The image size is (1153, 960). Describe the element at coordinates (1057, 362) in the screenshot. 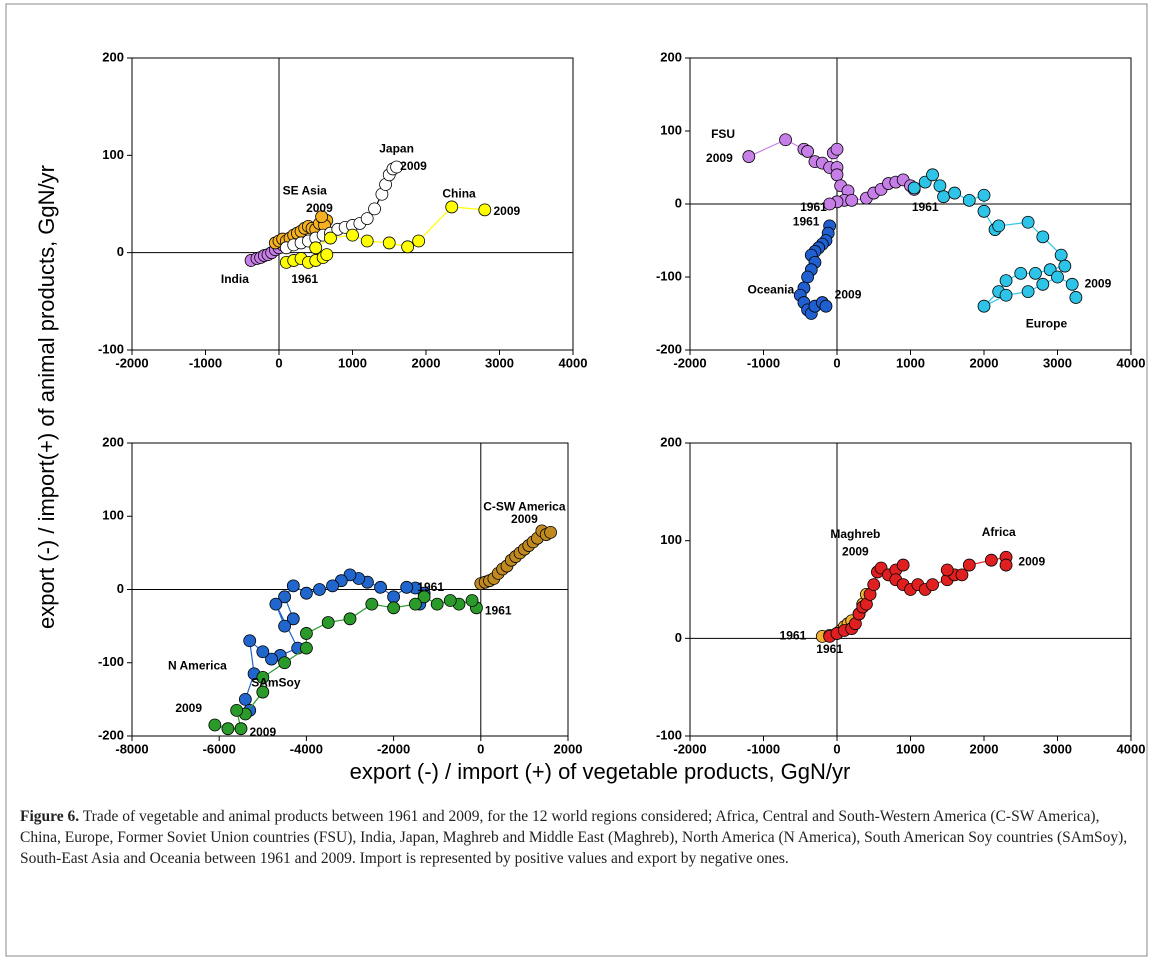

I see `x-tick-label: 3000` at that location.